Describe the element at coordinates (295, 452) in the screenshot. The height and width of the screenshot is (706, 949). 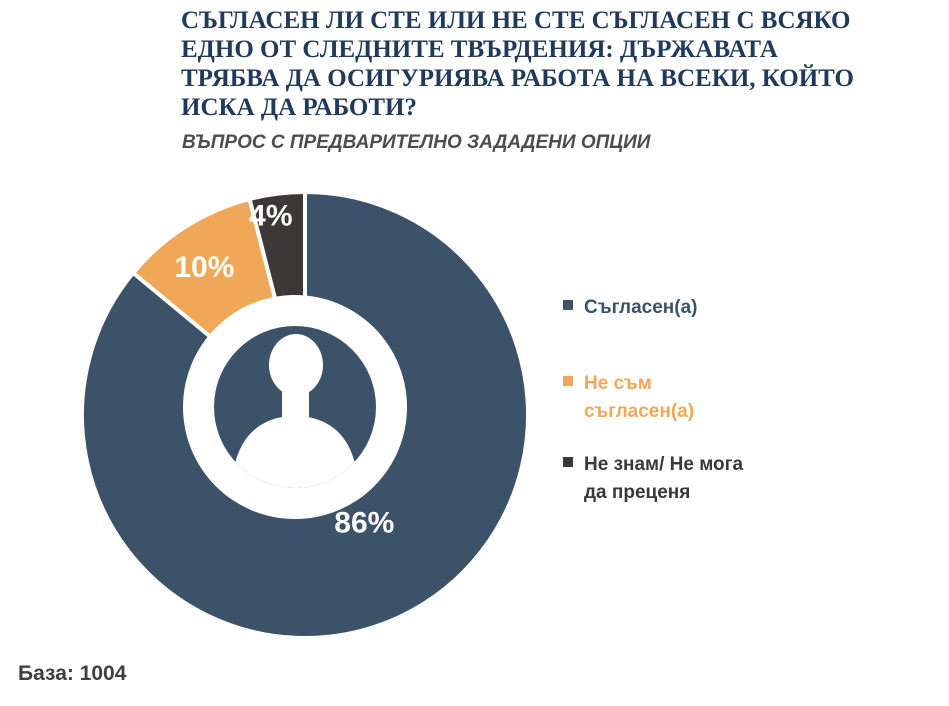
I see `person-shoulders-icon` at that location.